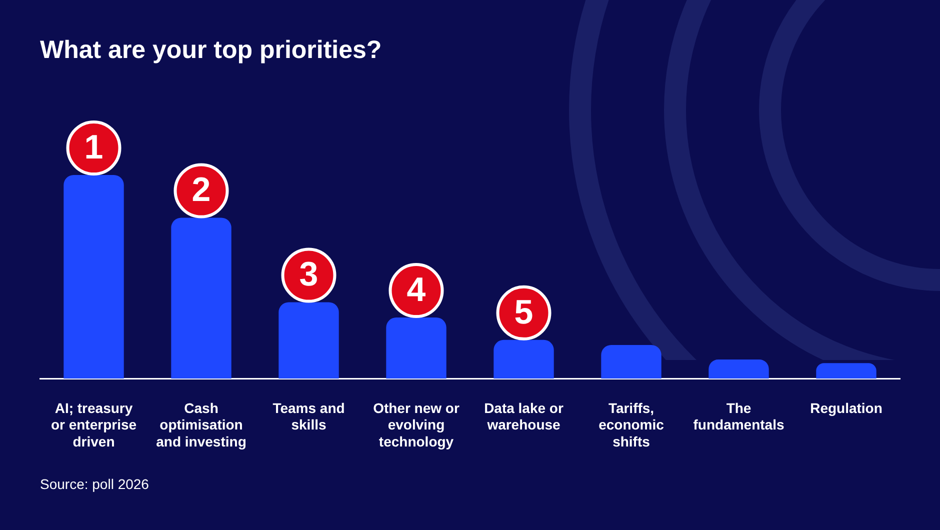 The image size is (940, 530). Describe the element at coordinates (94, 147) in the screenshot. I see `annotation: 1` at that location.